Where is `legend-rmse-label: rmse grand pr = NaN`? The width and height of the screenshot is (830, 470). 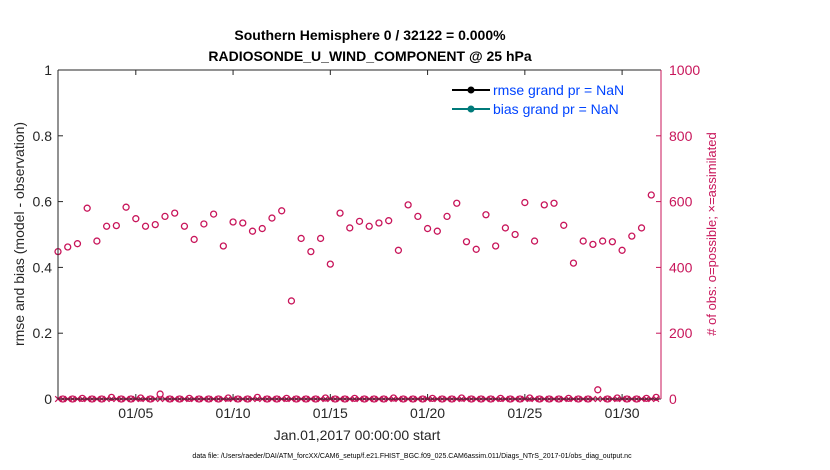 legend-rmse-label: rmse grand pr = NaN is located at coordinates (558, 90).